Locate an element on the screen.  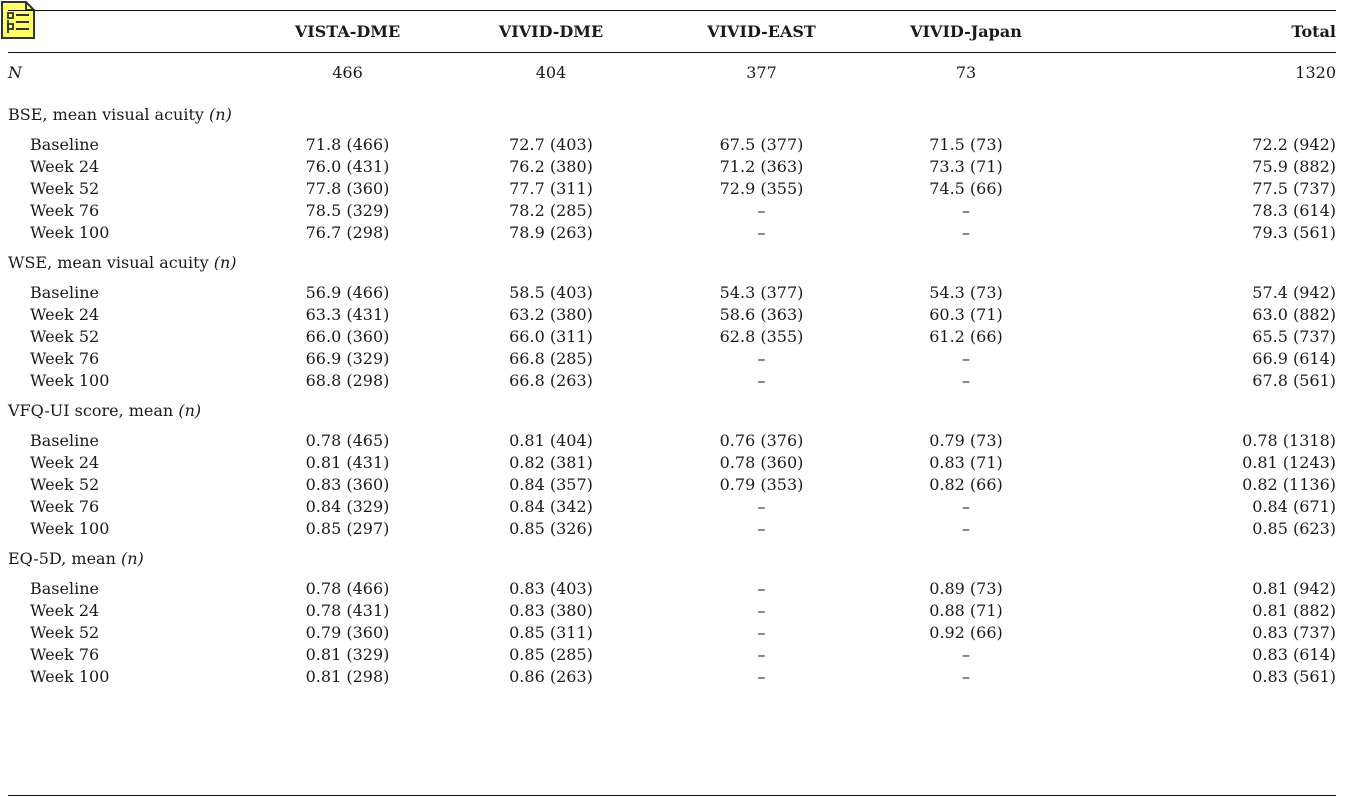
cell-value: 54.3 (73) is located at coordinates (966, 292).